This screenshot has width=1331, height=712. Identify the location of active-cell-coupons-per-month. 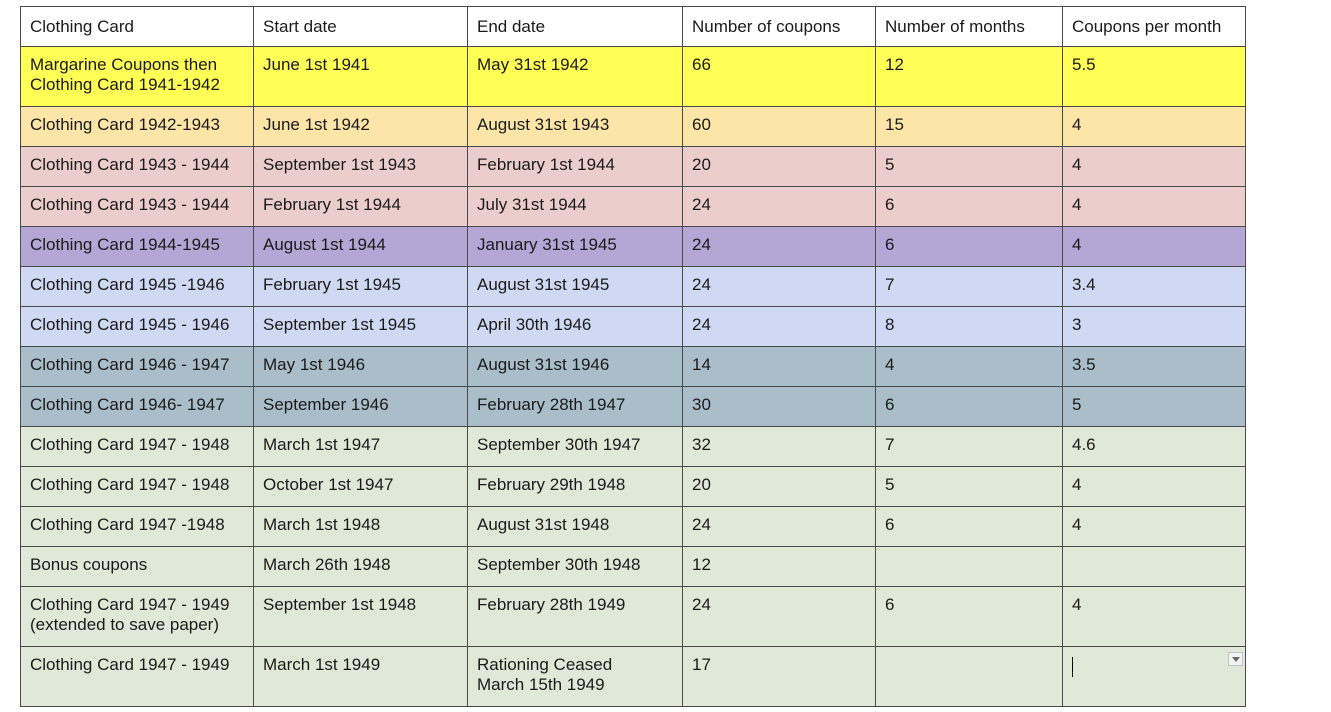
(1154, 676).